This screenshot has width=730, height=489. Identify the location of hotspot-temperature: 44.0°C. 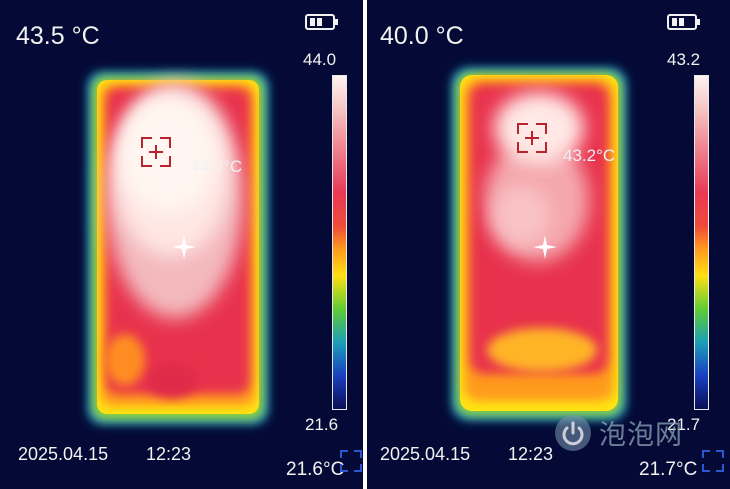
(216, 166).